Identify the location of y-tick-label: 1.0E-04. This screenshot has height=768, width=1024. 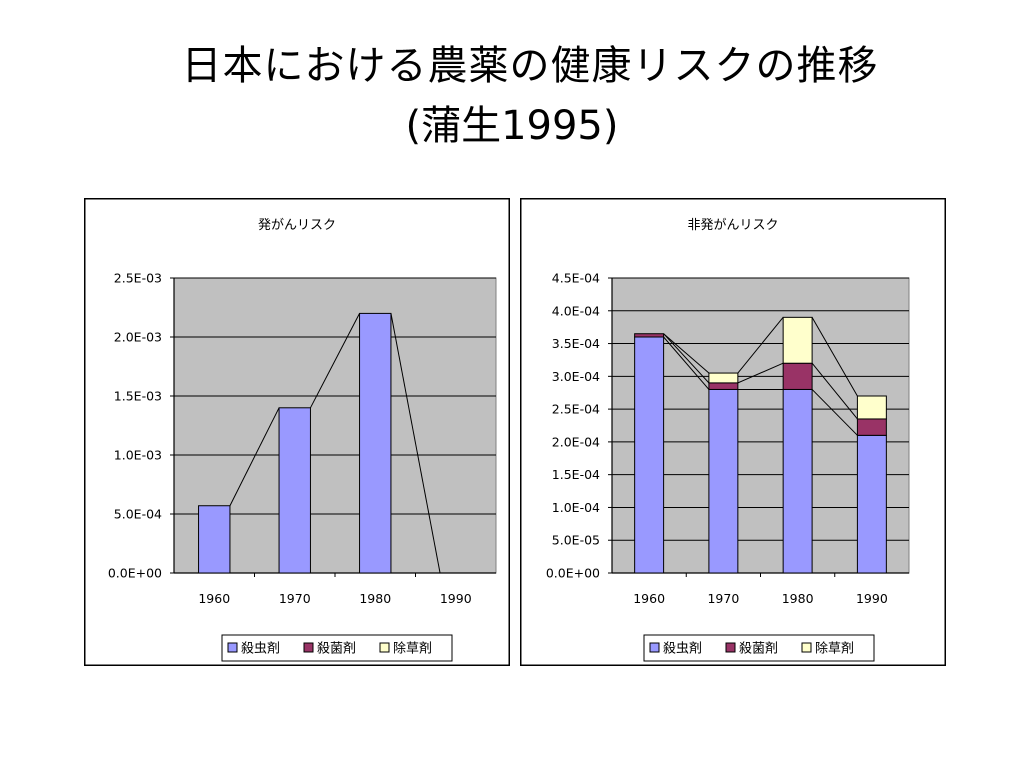
(576, 507).